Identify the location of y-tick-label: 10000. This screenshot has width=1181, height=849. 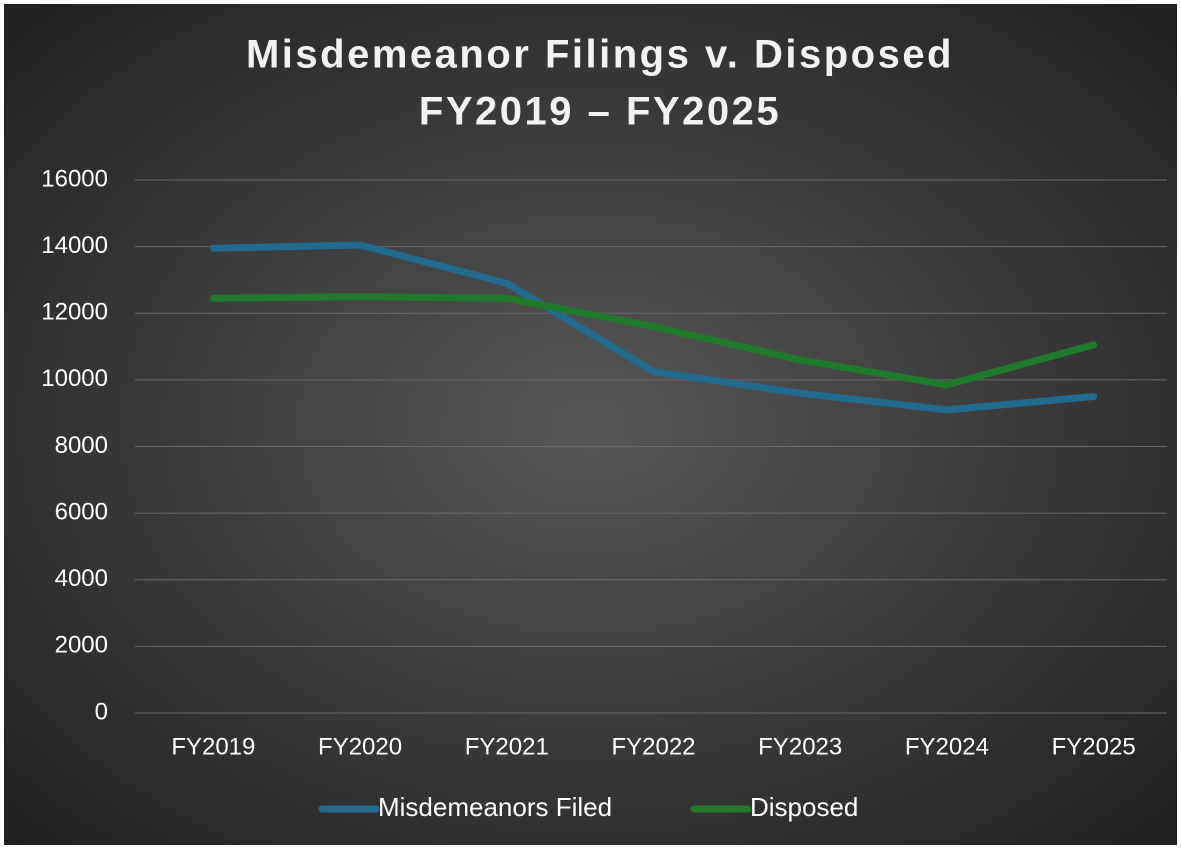
(74, 378).